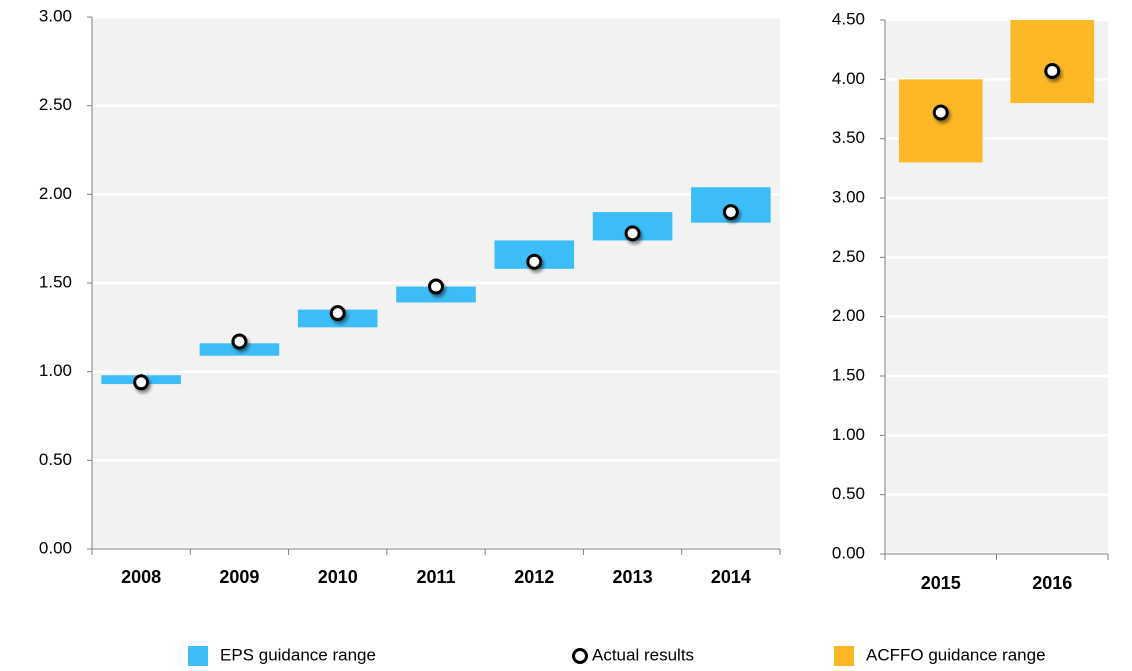 The width and height of the screenshot is (1132, 671). What do you see at coordinates (1052, 583) in the screenshot?
I see `x-tick-label: 2016` at bounding box center [1052, 583].